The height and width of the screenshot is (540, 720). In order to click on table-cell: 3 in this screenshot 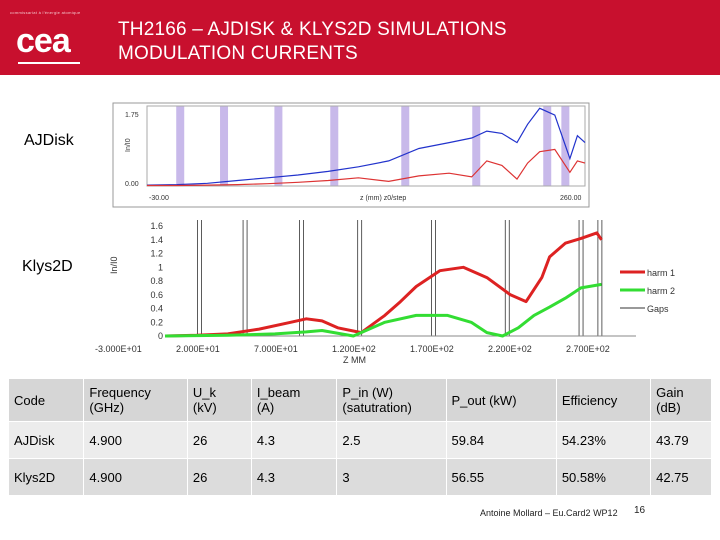, I will do `click(391, 477)`.